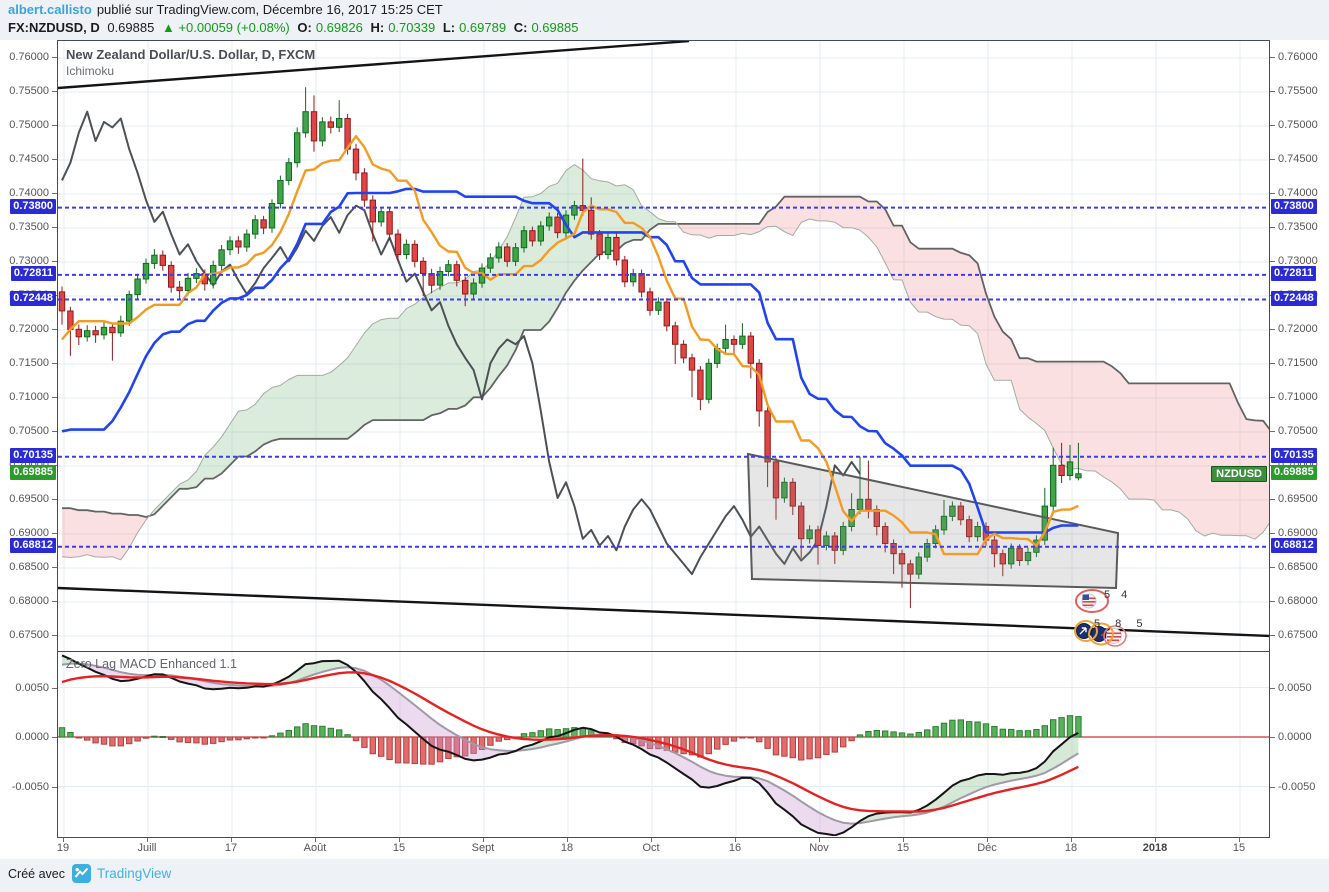 This screenshot has width=1329, height=892. What do you see at coordinates (1298, 91) in the screenshot?
I see `price-tick-label: 0.75500` at bounding box center [1298, 91].